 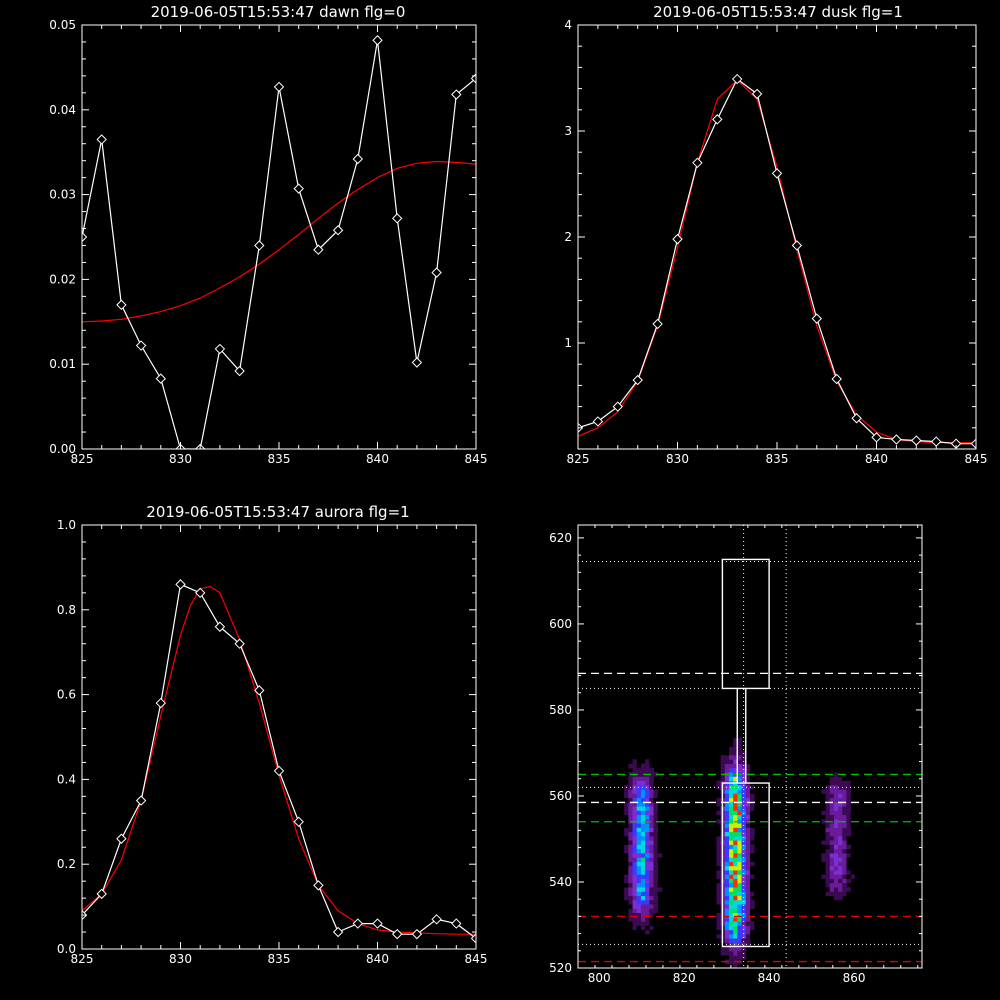 I want to click on aurora-data-point, so click(x=220, y=626).